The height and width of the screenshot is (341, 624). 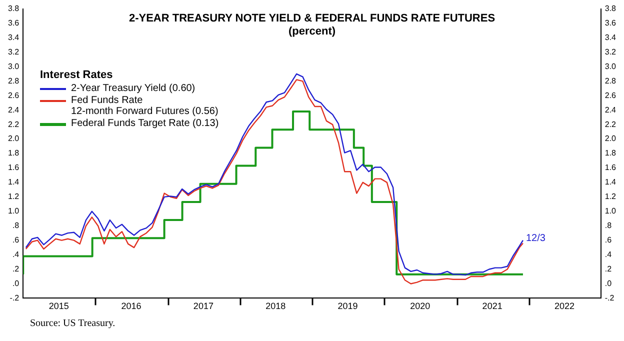 What do you see at coordinates (14, 167) in the screenshot?
I see `y-tick-label: 1.6` at bounding box center [14, 167].